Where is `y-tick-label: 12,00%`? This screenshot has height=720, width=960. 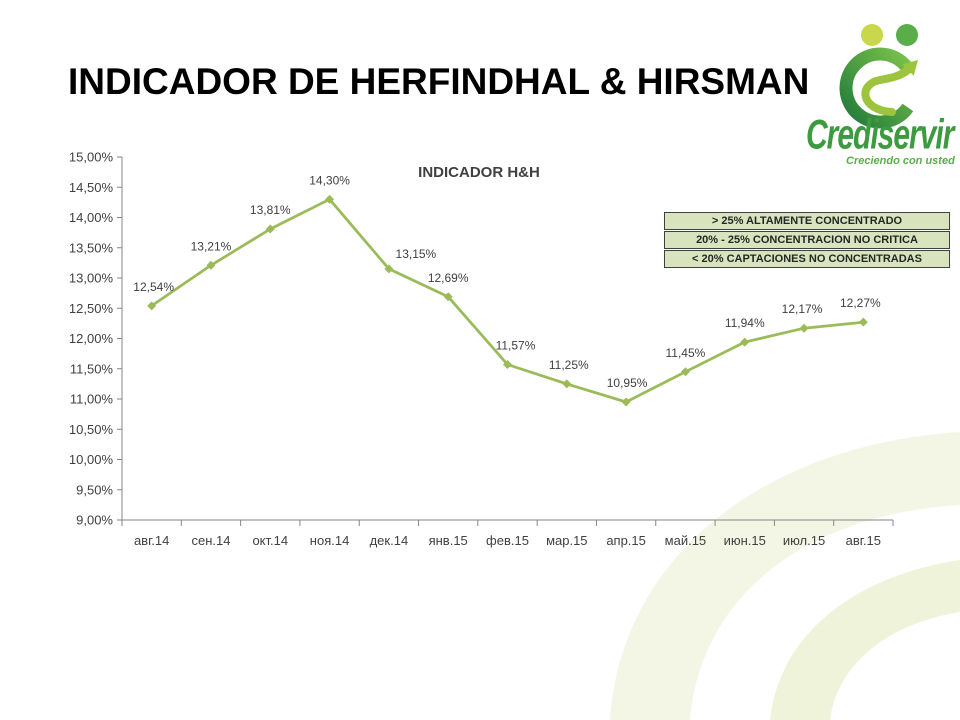 y-tick-label: 12,00% is located at coordinates (91, 338).